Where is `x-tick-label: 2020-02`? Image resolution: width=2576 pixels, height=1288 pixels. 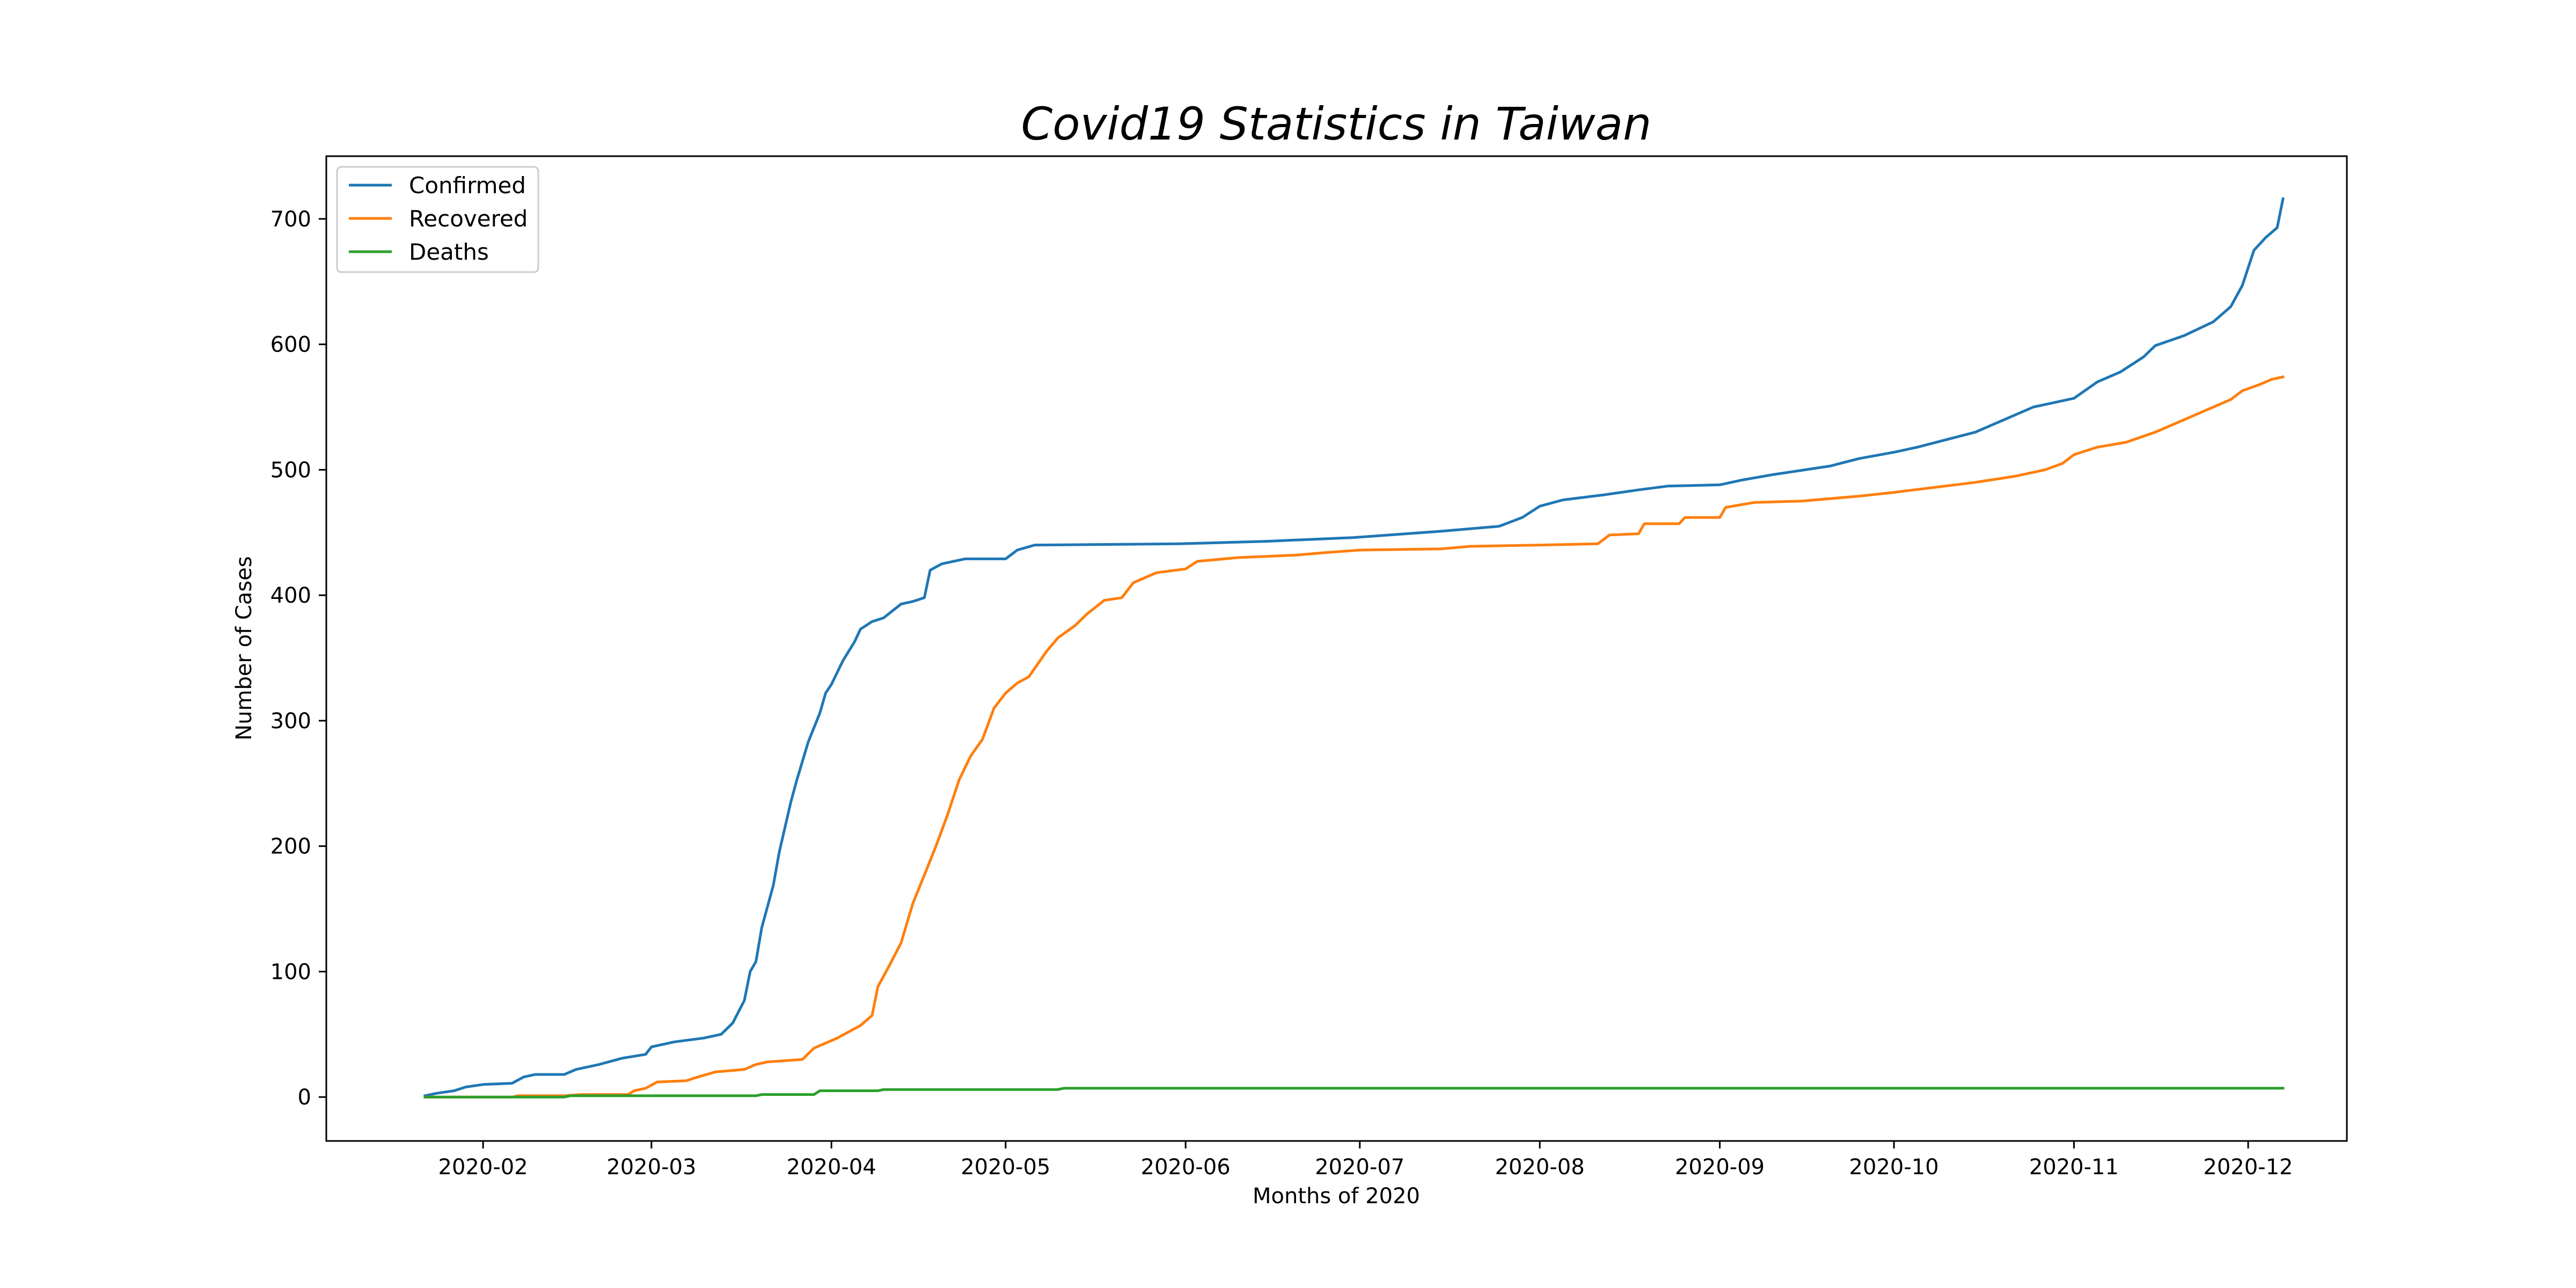
x-tick-label: 2020-02 is located at coordinates (483, 1167).